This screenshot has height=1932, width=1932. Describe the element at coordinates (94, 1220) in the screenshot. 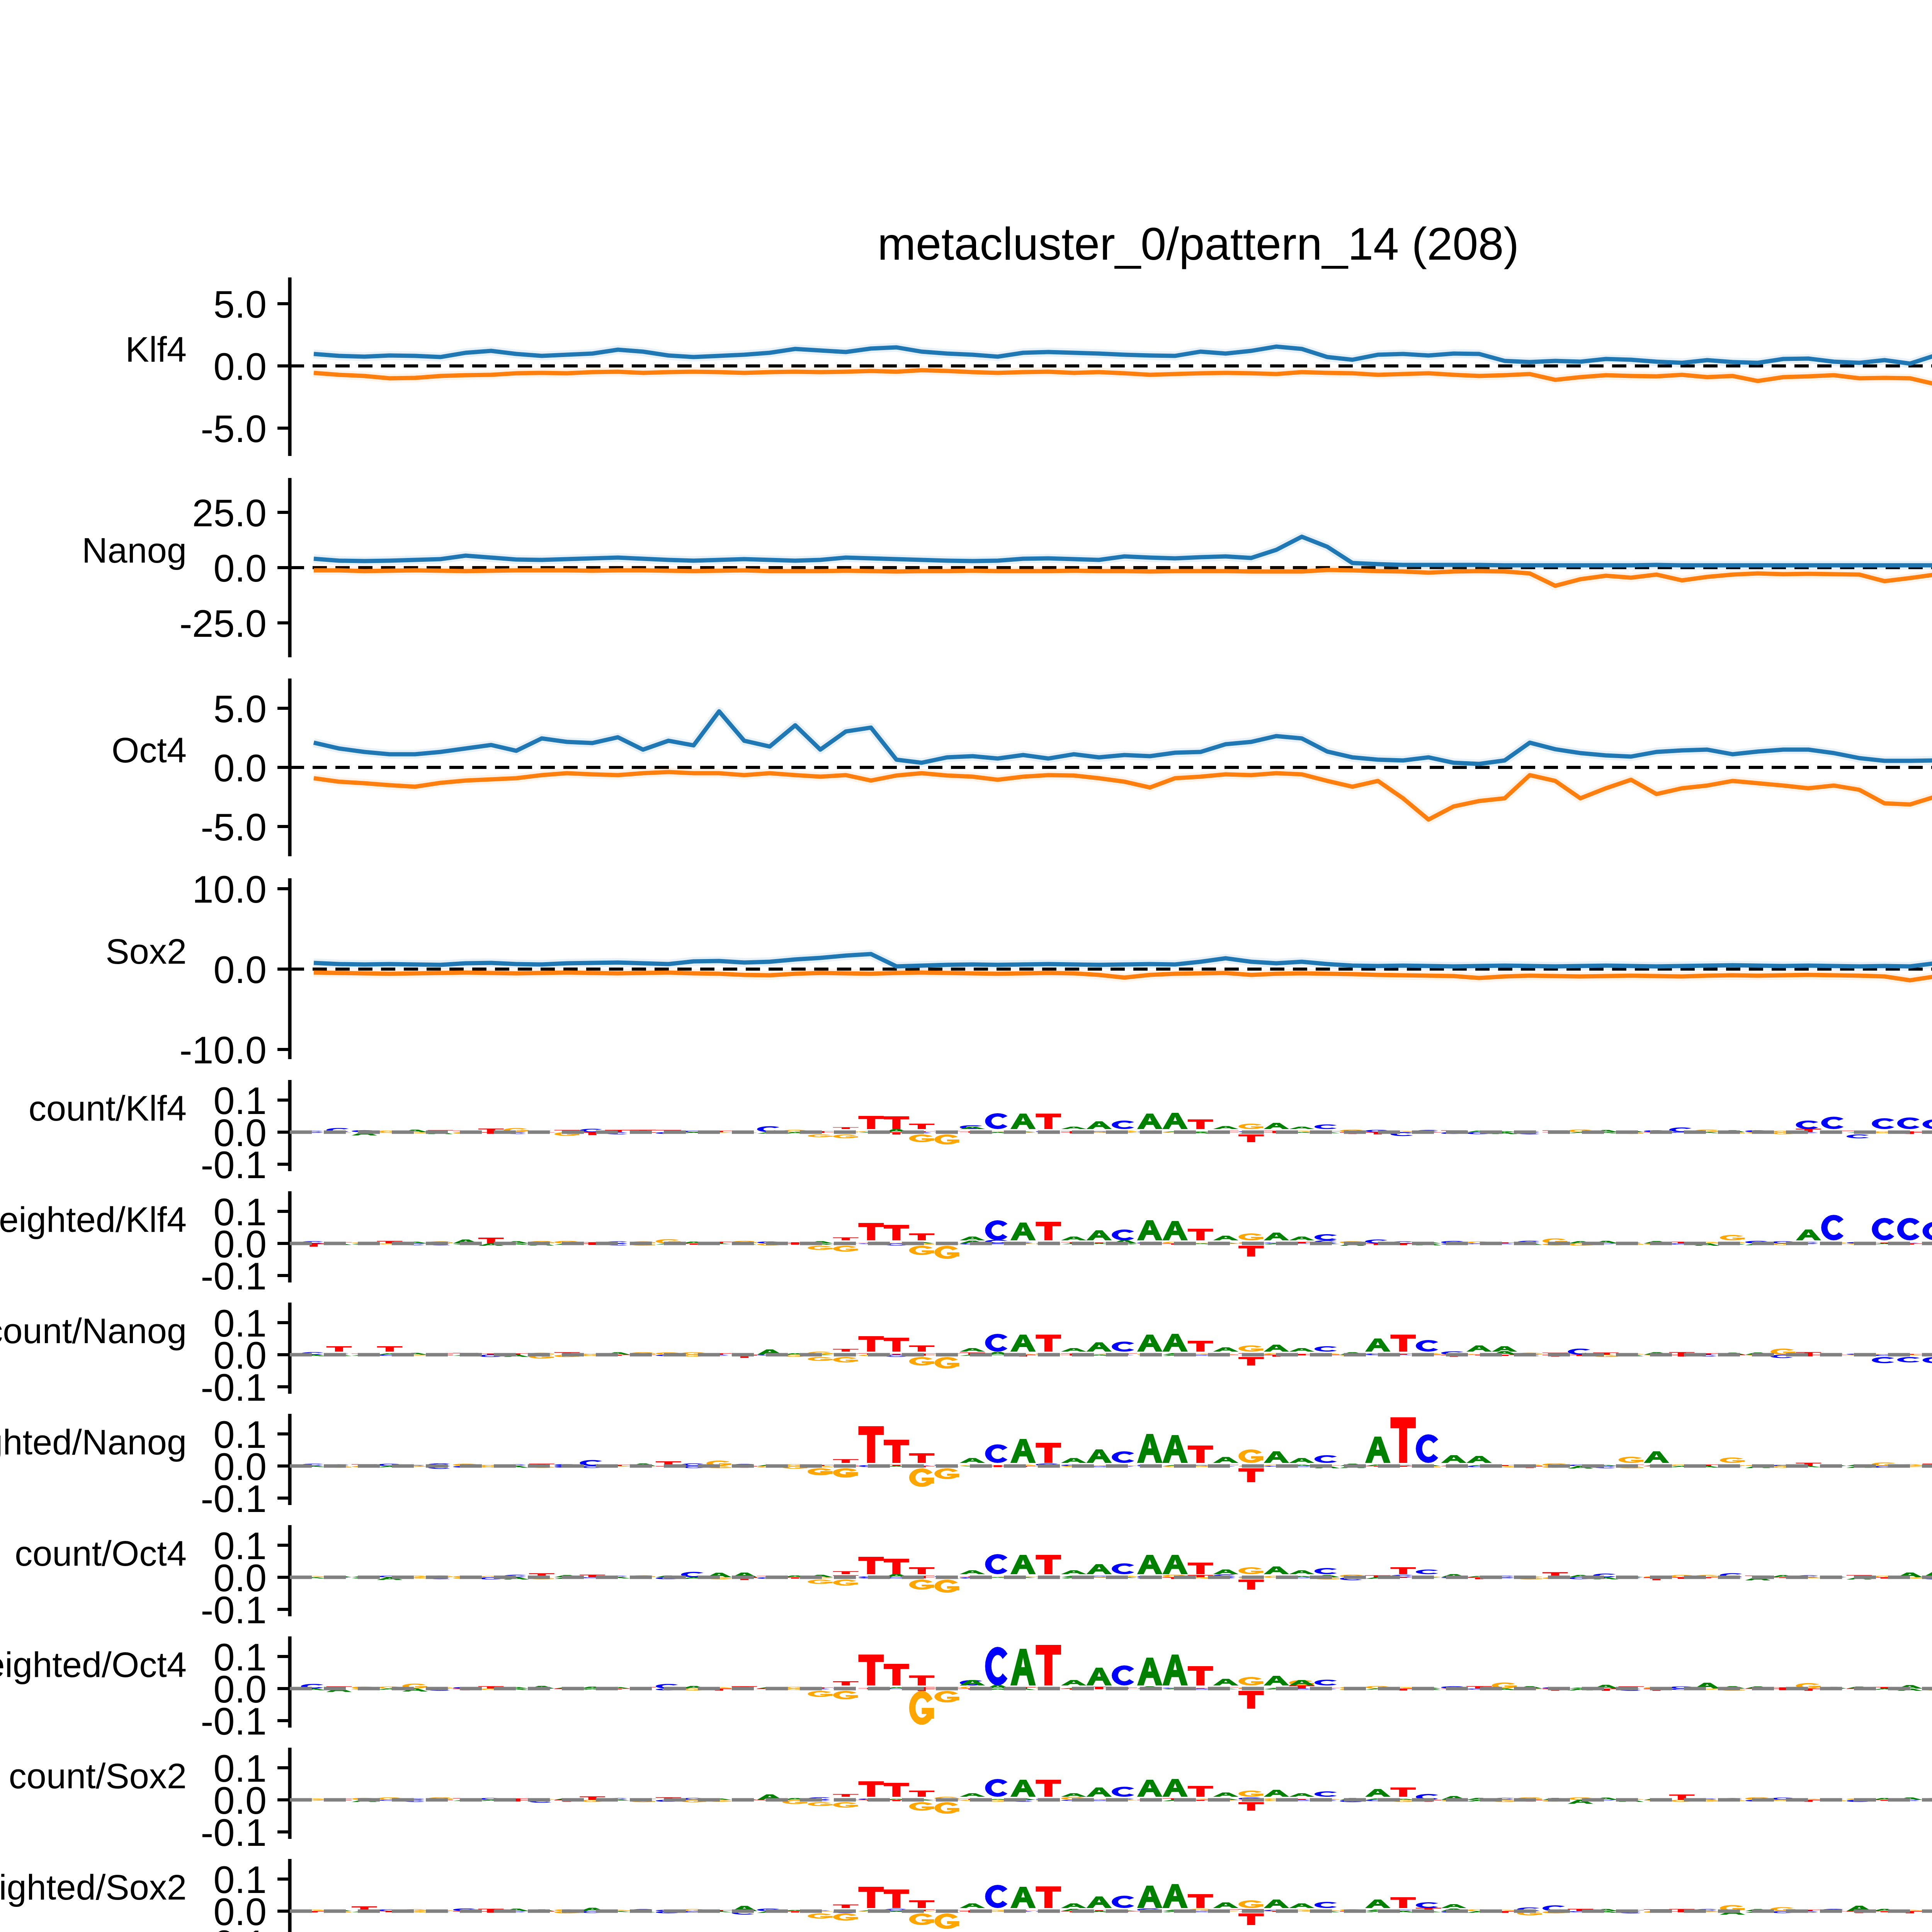

I see `svg-text: weighted/Klf4` at that location.